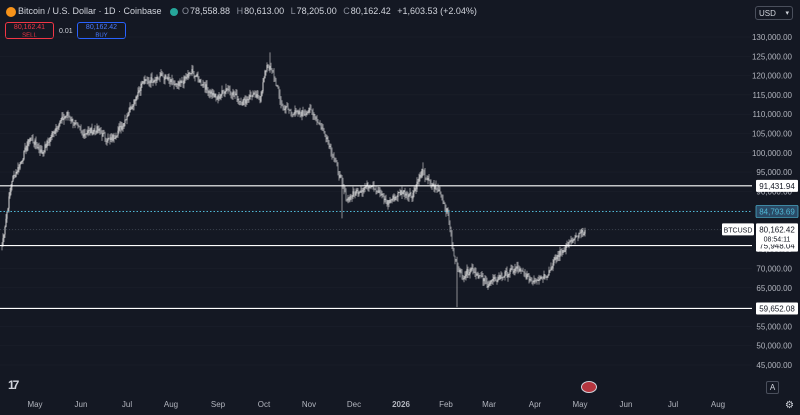 The height and width of the screenshot is (415, 800). What do you see at coordinates (127, 404) in the screenshot?
I see `x-tick-label: Jul` at bounding box center [127, 404].